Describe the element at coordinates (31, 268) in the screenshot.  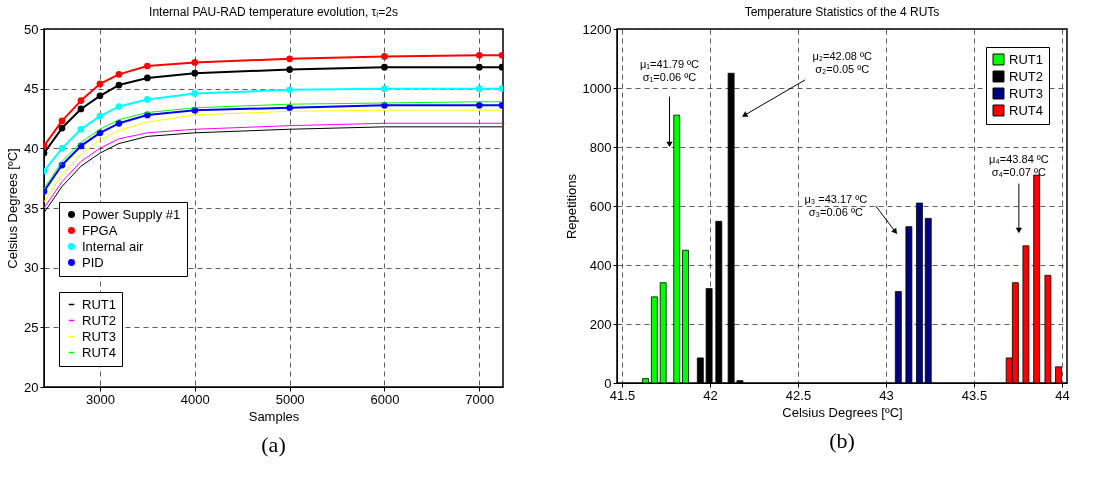
I see `y-tick-label: 30` at that location.